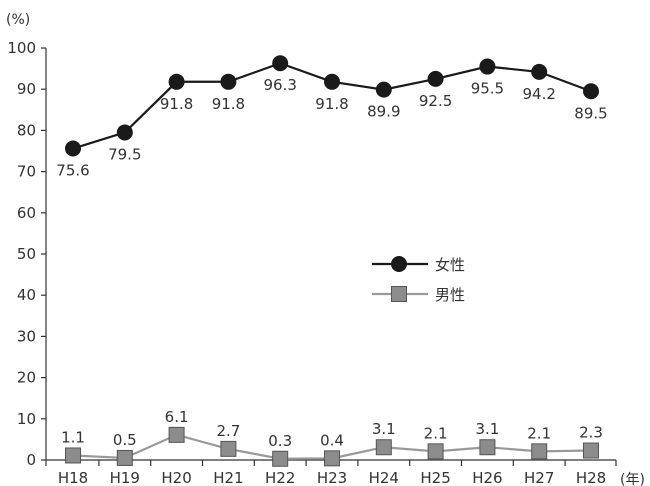 This screenshot has width=650, height=486. I want to click on data-label-male: 0.5, so click(125, 440).